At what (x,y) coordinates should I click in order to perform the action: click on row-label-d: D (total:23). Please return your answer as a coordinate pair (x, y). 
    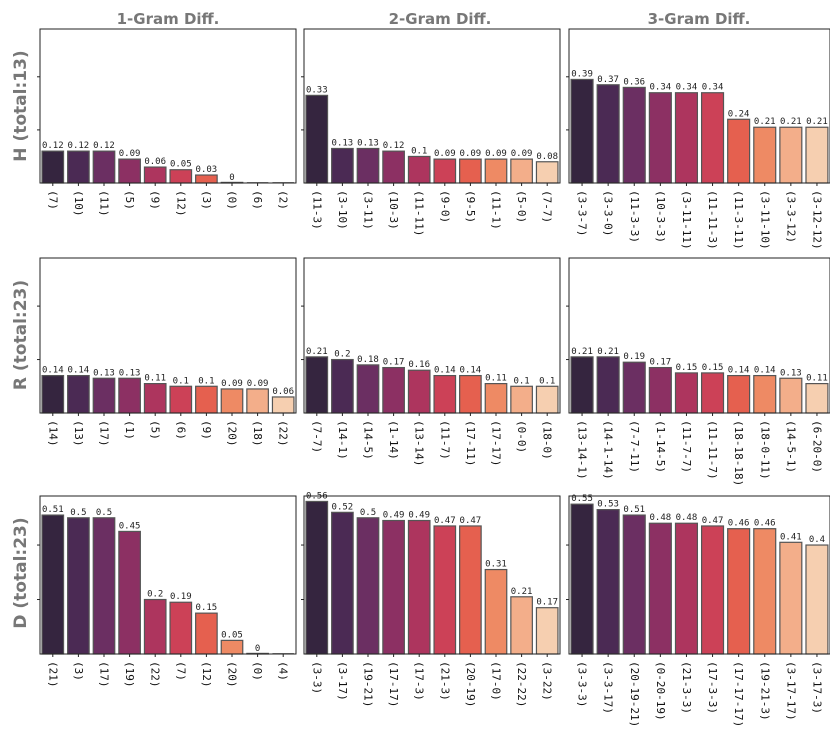
    Looking at the image, I should click on (21, 572).